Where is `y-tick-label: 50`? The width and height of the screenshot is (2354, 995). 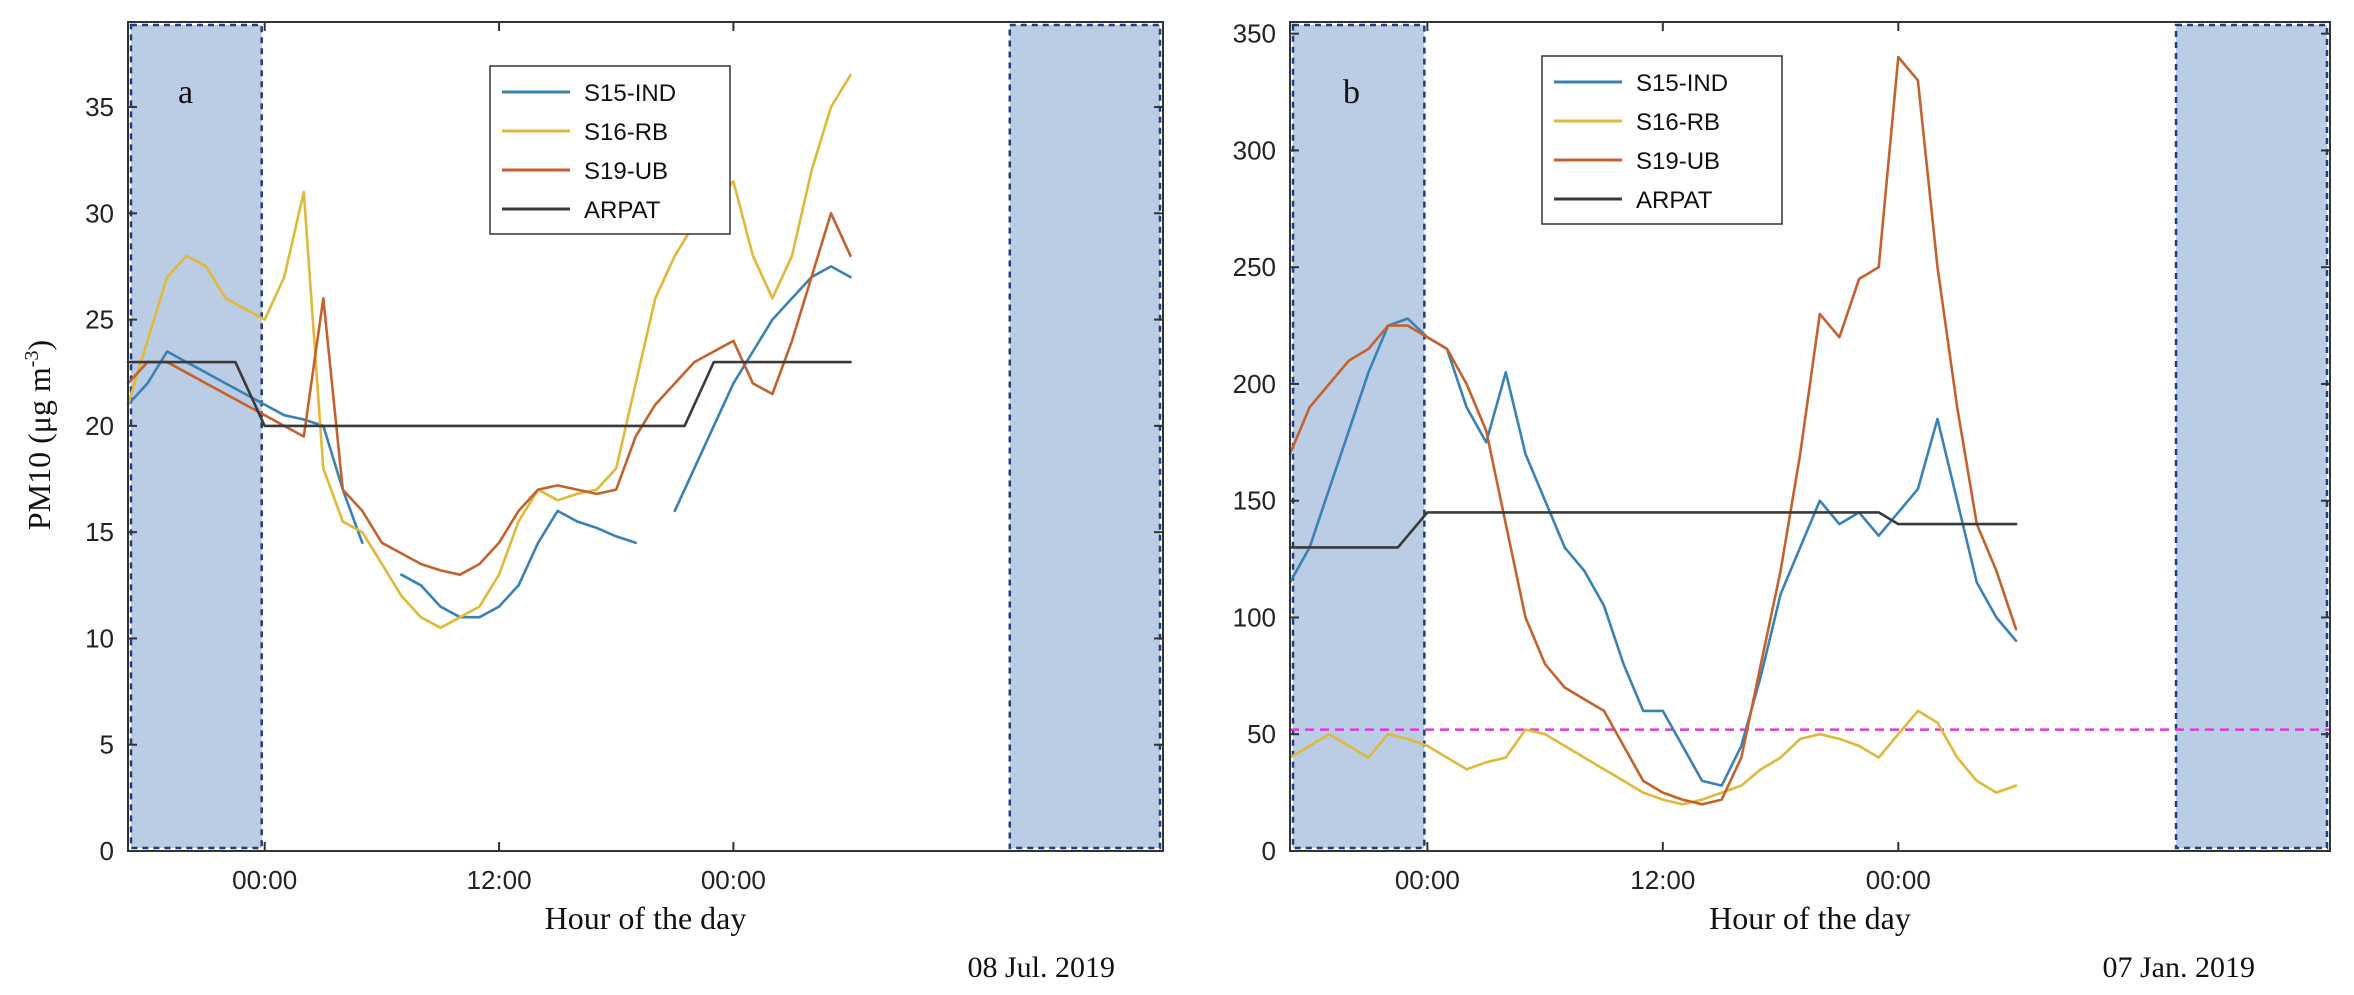
y-tick-label: 50 is located at coordinates (1261, 734).